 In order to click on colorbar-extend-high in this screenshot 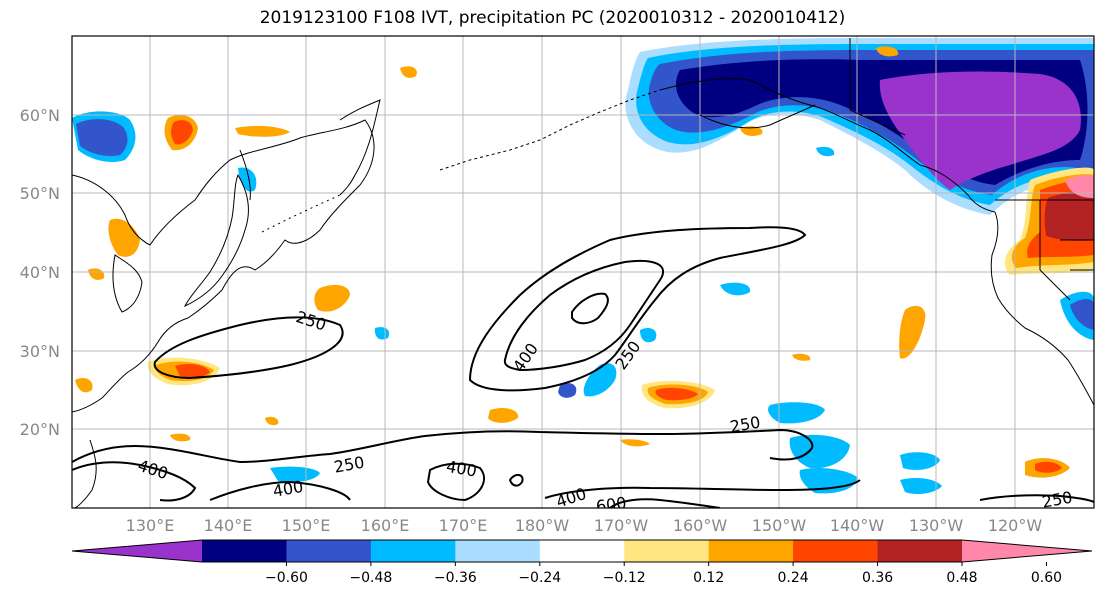, I will do `click(1027, 551)`.